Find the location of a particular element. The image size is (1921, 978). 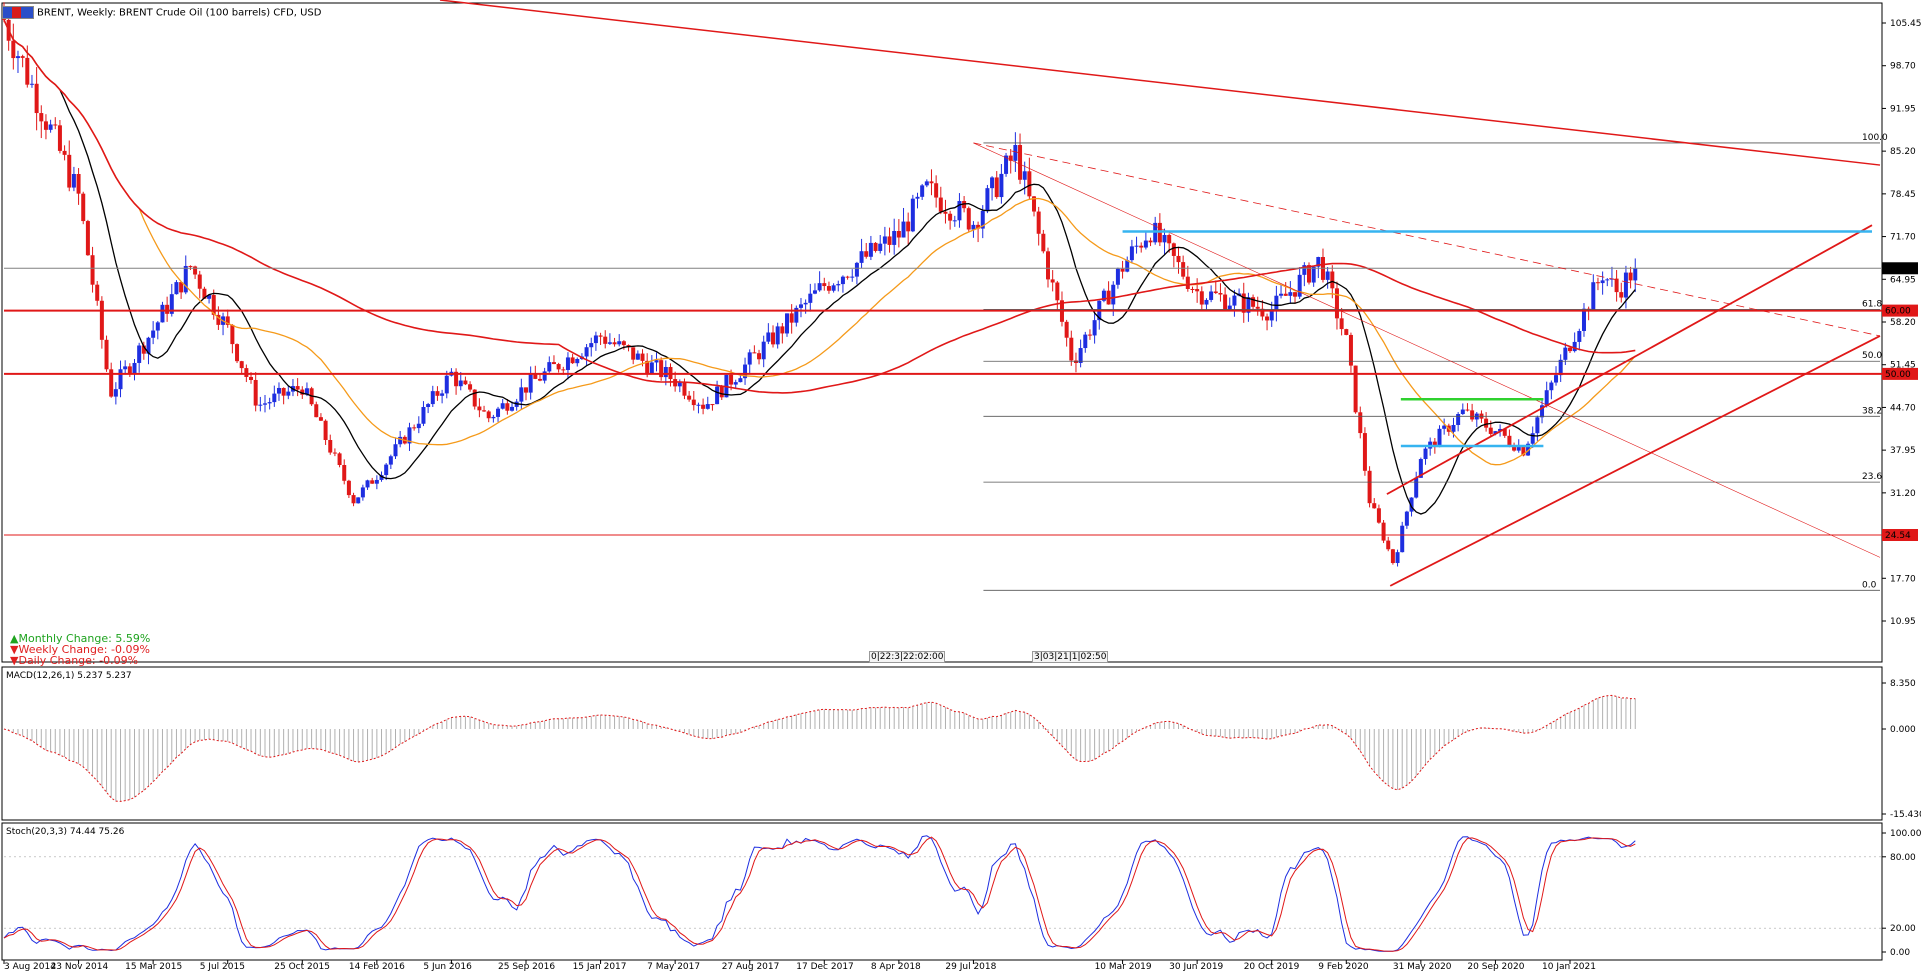

x-tick-label: 10 Mar 2019 is located at coordinates (1123, 967).